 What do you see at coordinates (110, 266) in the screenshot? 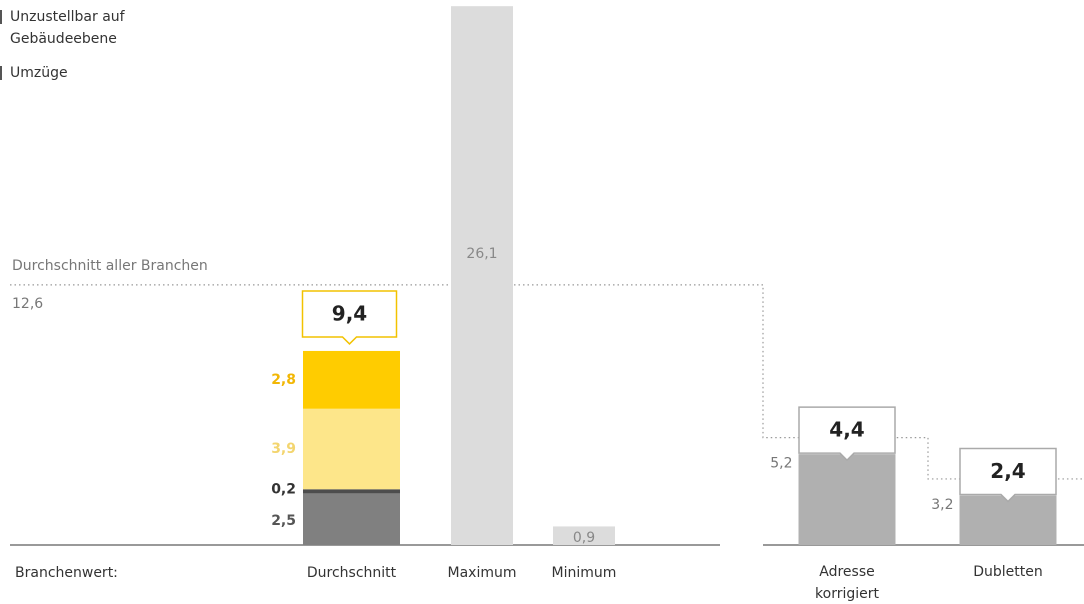
I see `reference-label: Durchschnitt aller Branchen` at bounding box center [110, 266].